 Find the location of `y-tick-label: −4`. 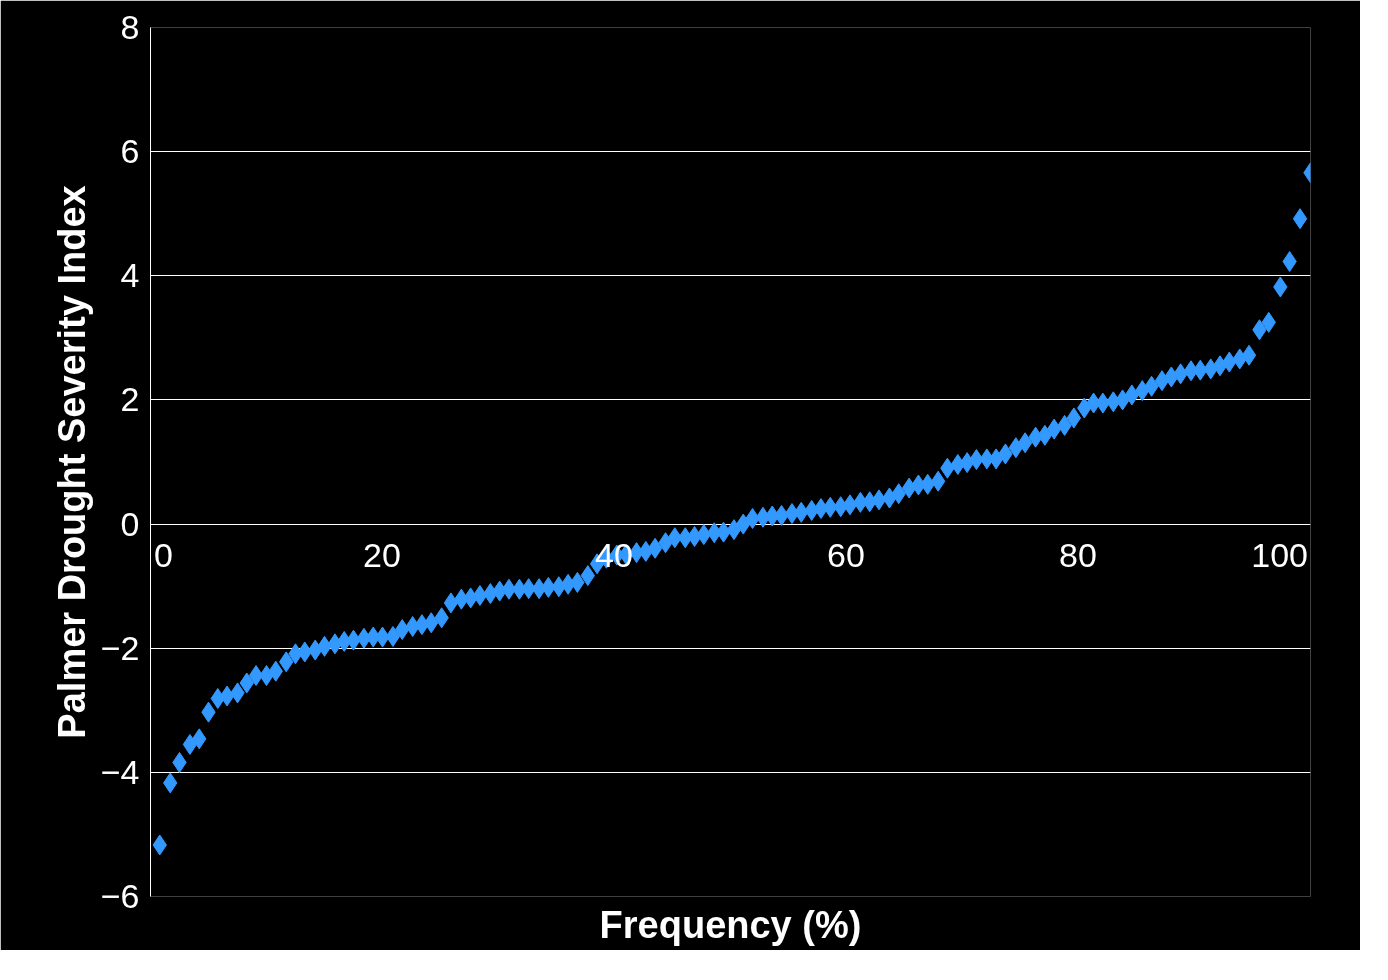

y-tick-label: −4 is located at coordinates (120, 771).